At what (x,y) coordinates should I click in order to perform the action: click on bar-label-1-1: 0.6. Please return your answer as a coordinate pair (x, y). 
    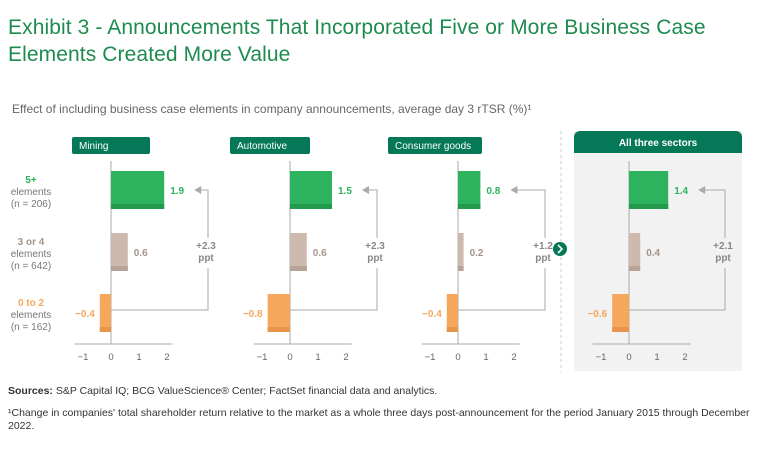
    Looking at the image, I should click on (320, 253).